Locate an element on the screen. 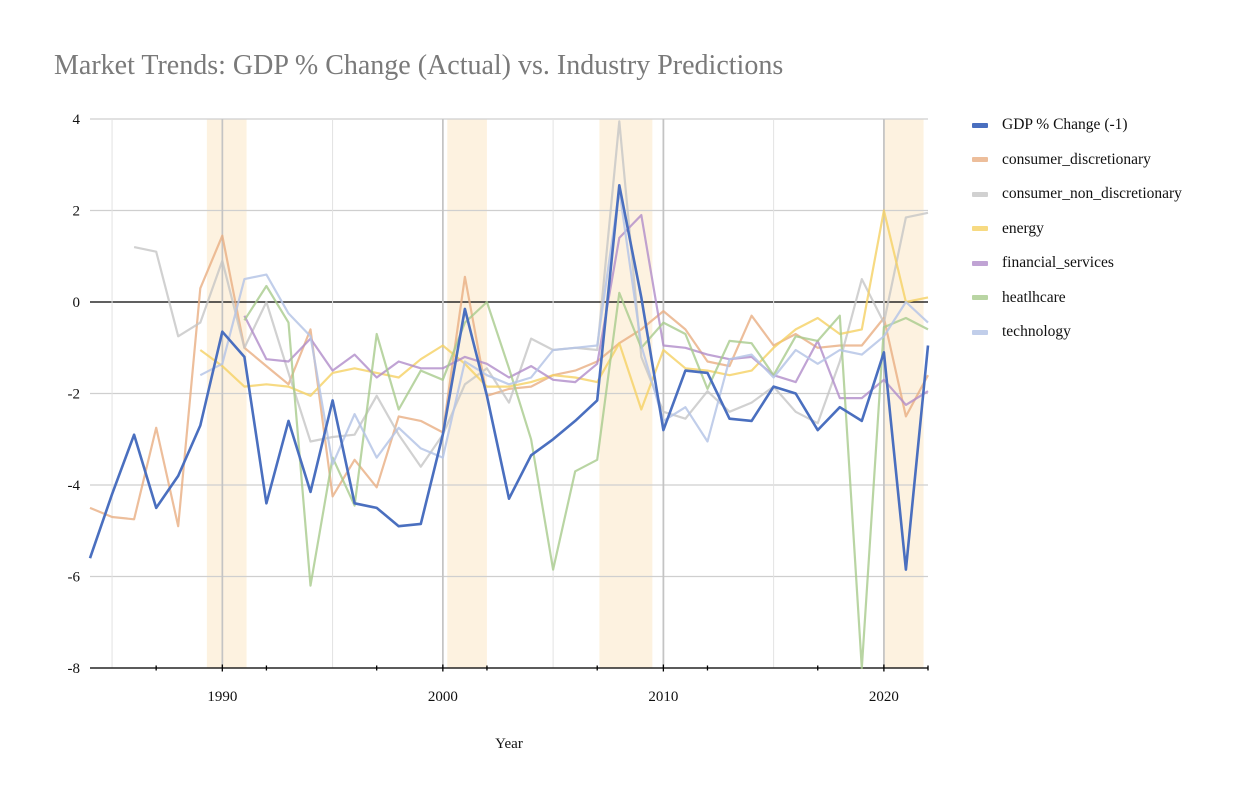 This screenshot has width=1260, height=794. y-tick-label: 0 is located at coordinates (77, 303).